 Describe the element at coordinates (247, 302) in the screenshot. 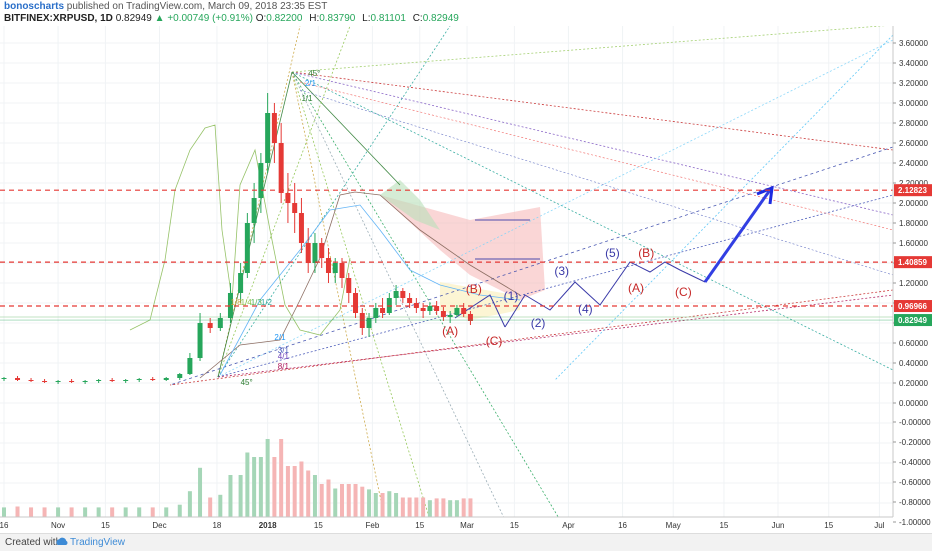

I see `fan-label: 1/4` at that location.